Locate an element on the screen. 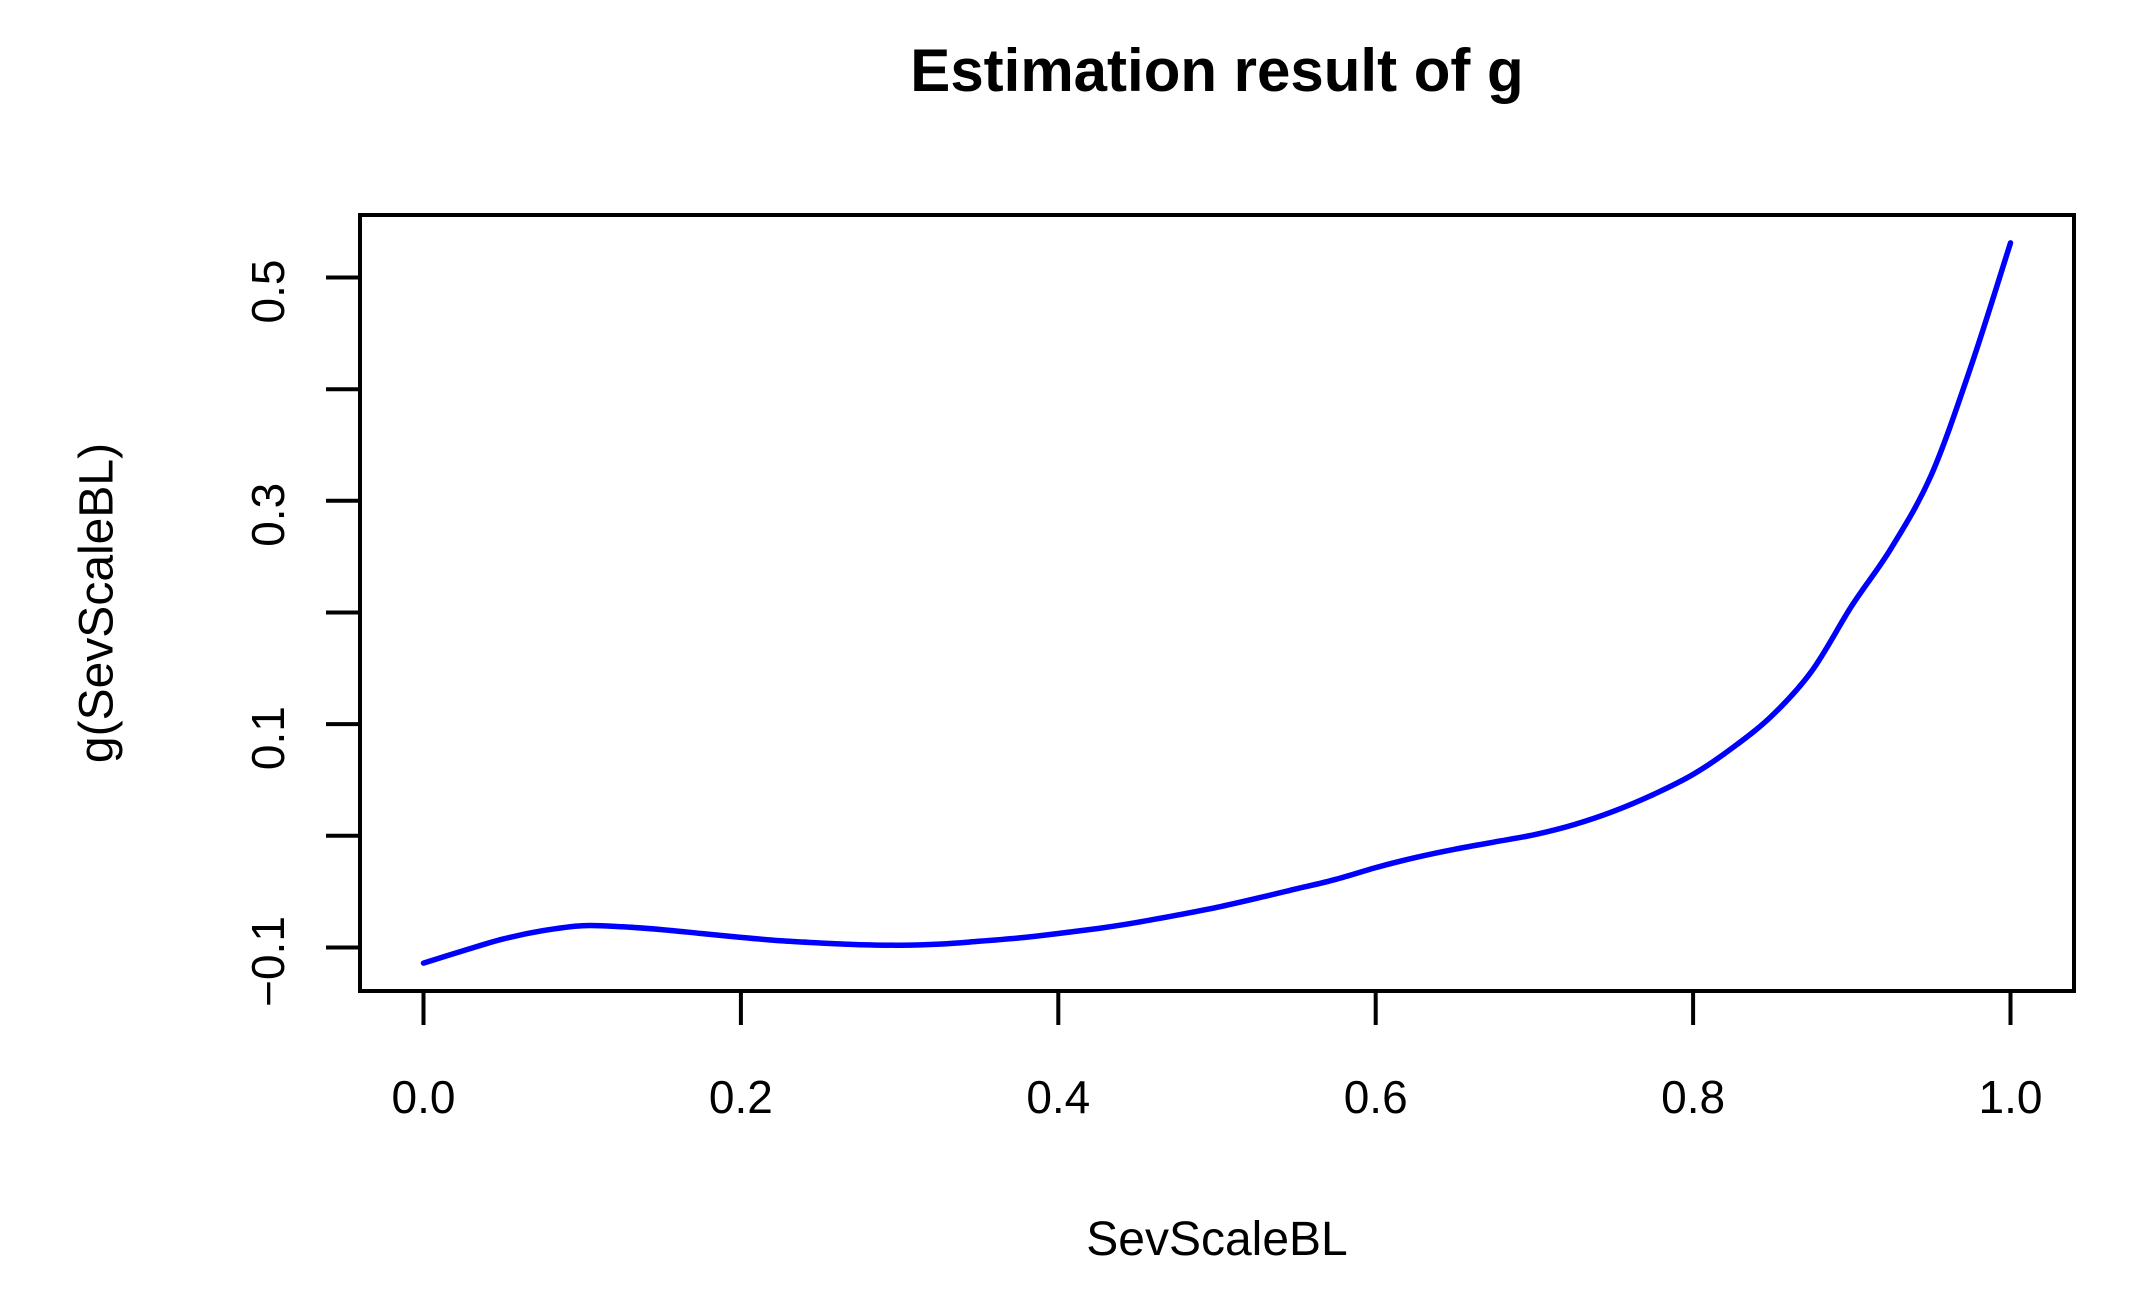 The image size is (2155, 1307). x-tick-label: 0.0 is located at coordinates (424, 1097).